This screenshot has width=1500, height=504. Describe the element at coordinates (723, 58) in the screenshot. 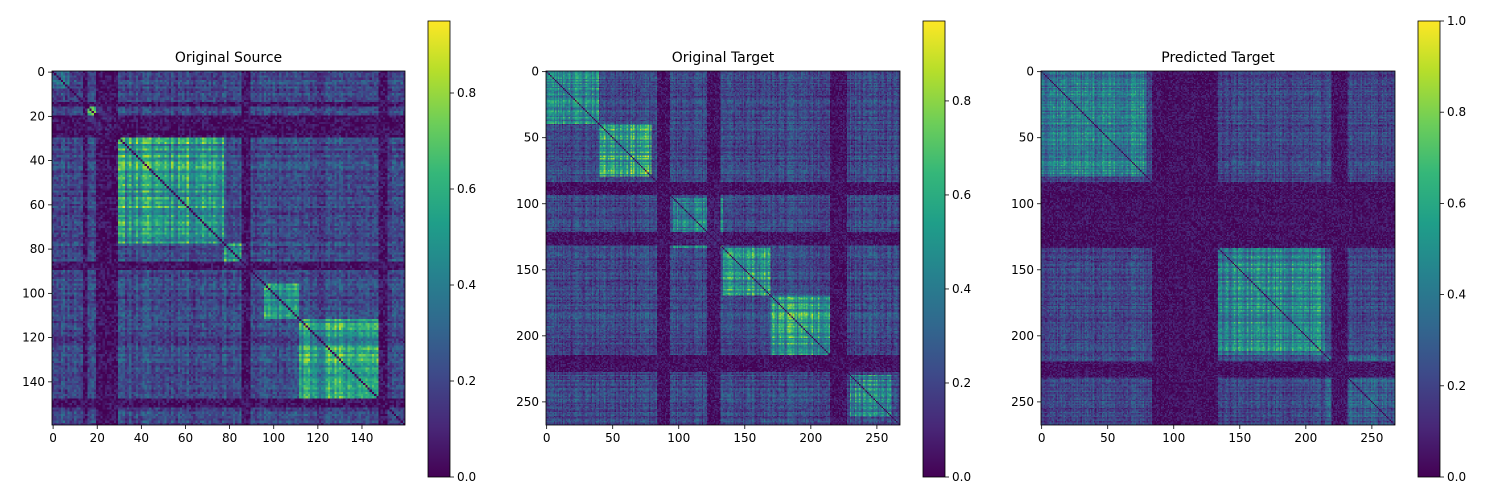

I see `panel-title: Original Target` at that location.